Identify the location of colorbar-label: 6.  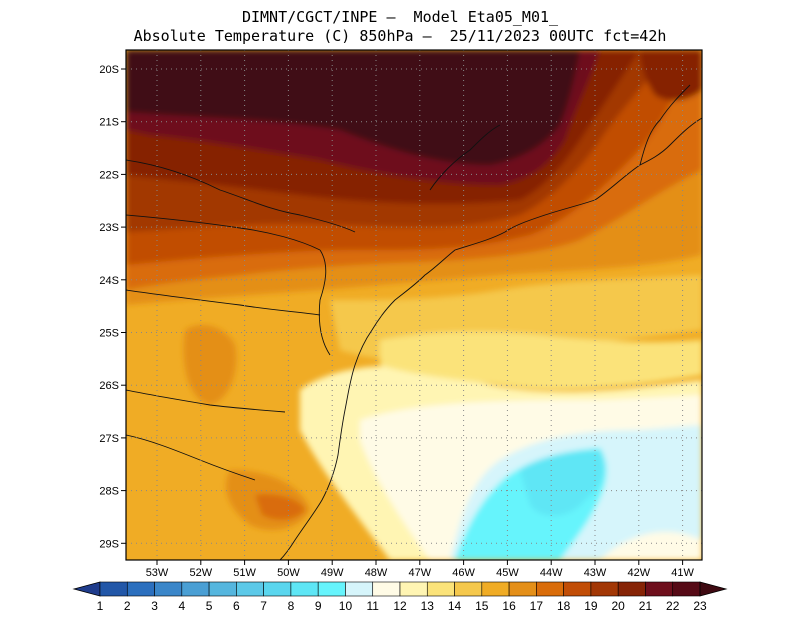
(236, 606).